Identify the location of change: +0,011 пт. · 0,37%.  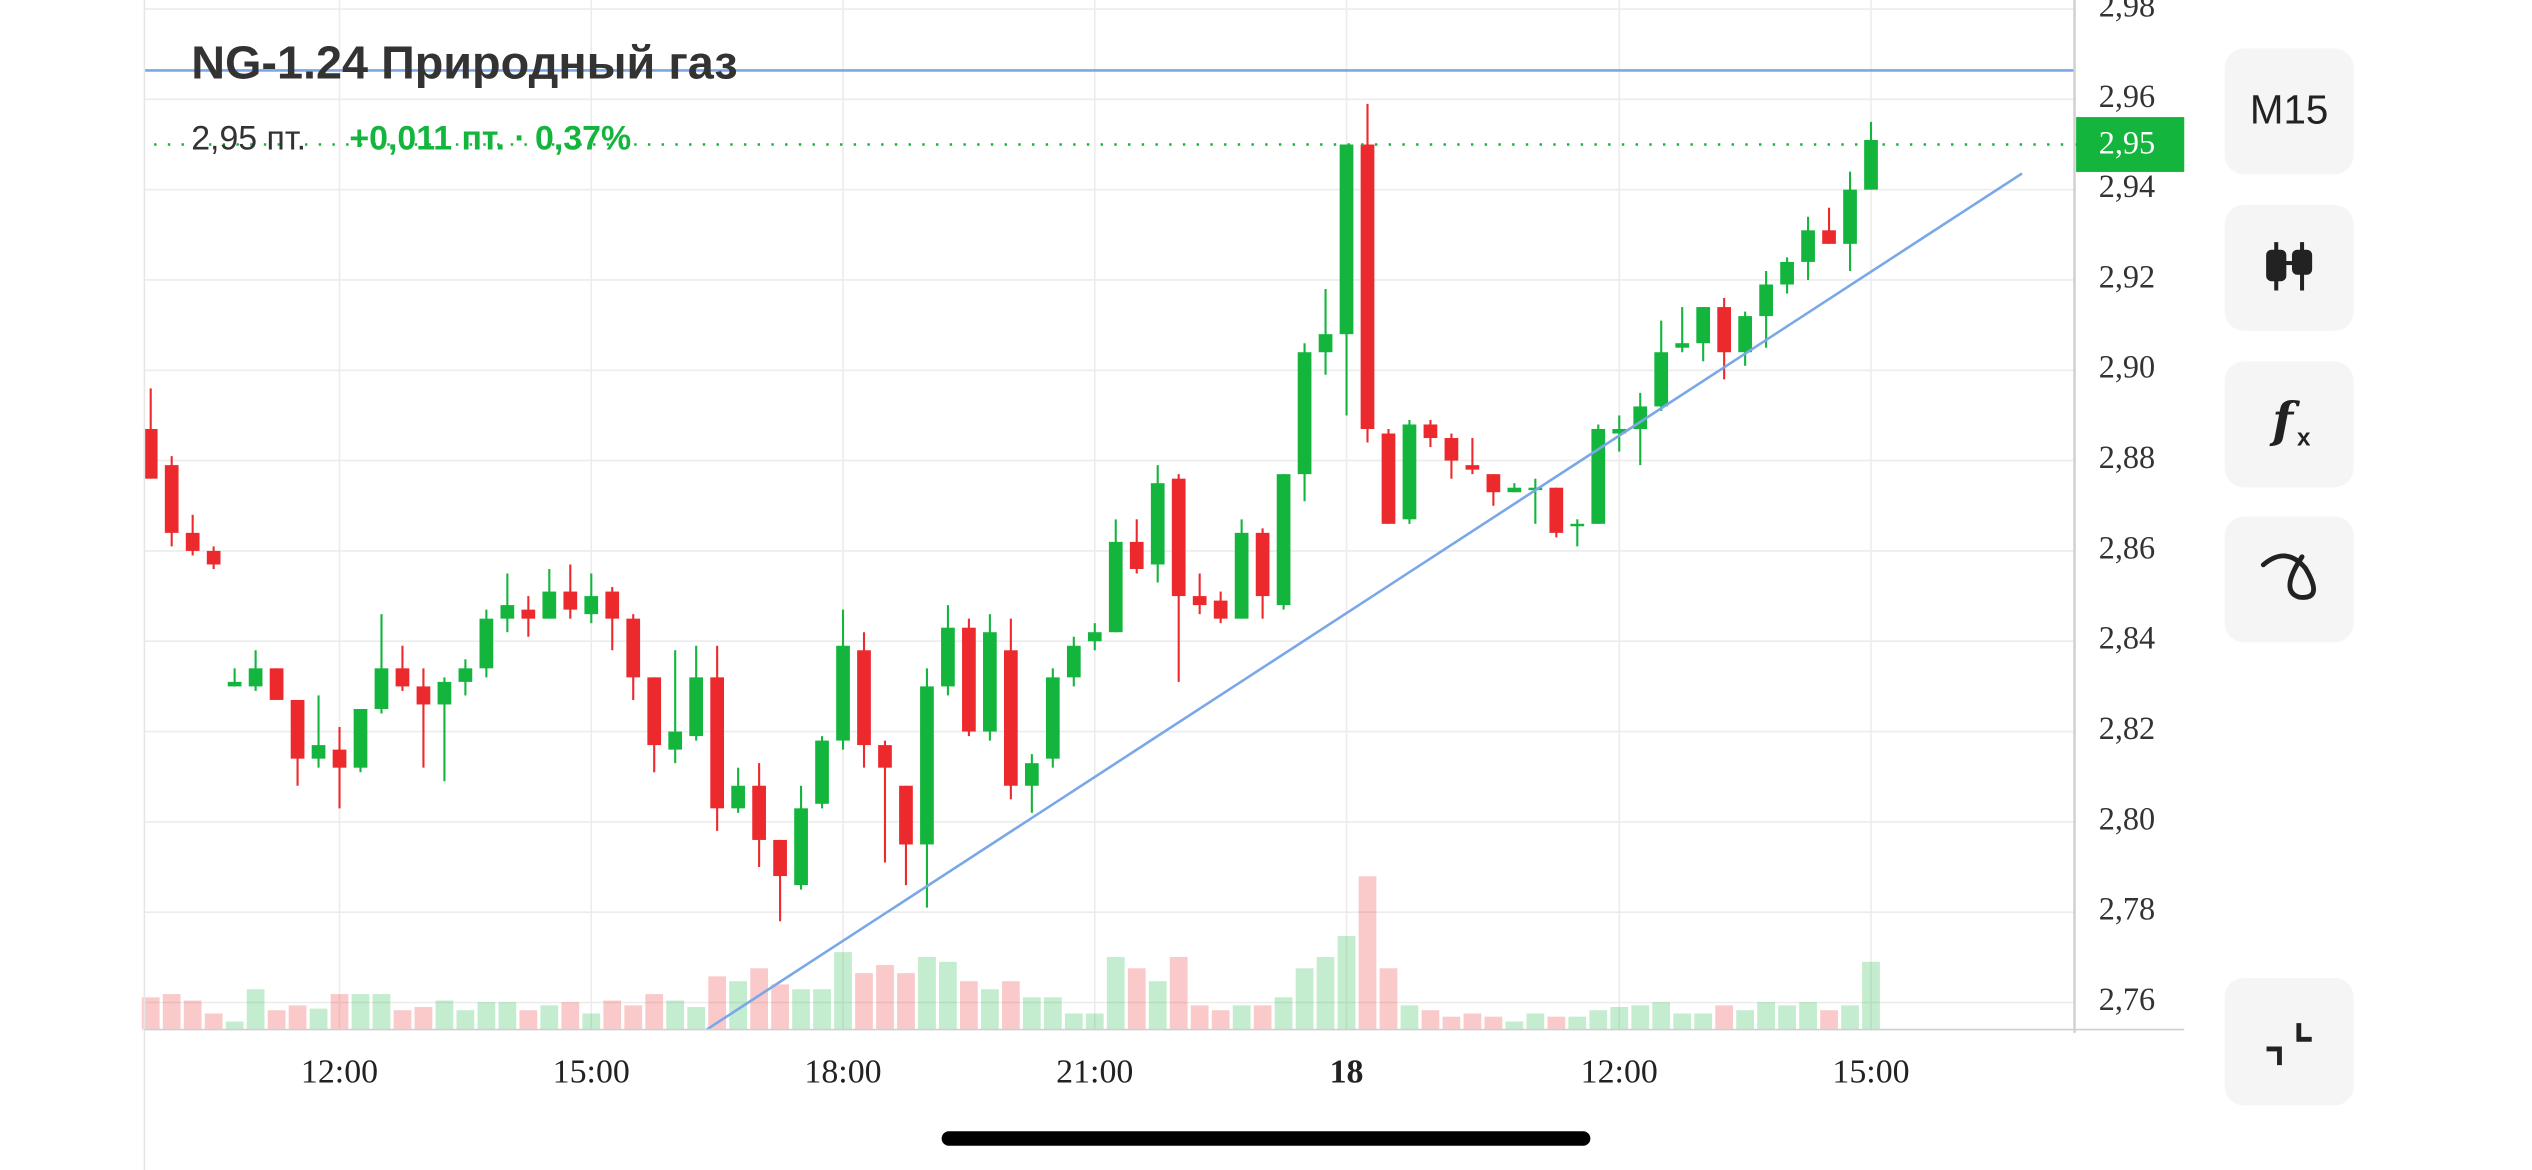
(490, 138).